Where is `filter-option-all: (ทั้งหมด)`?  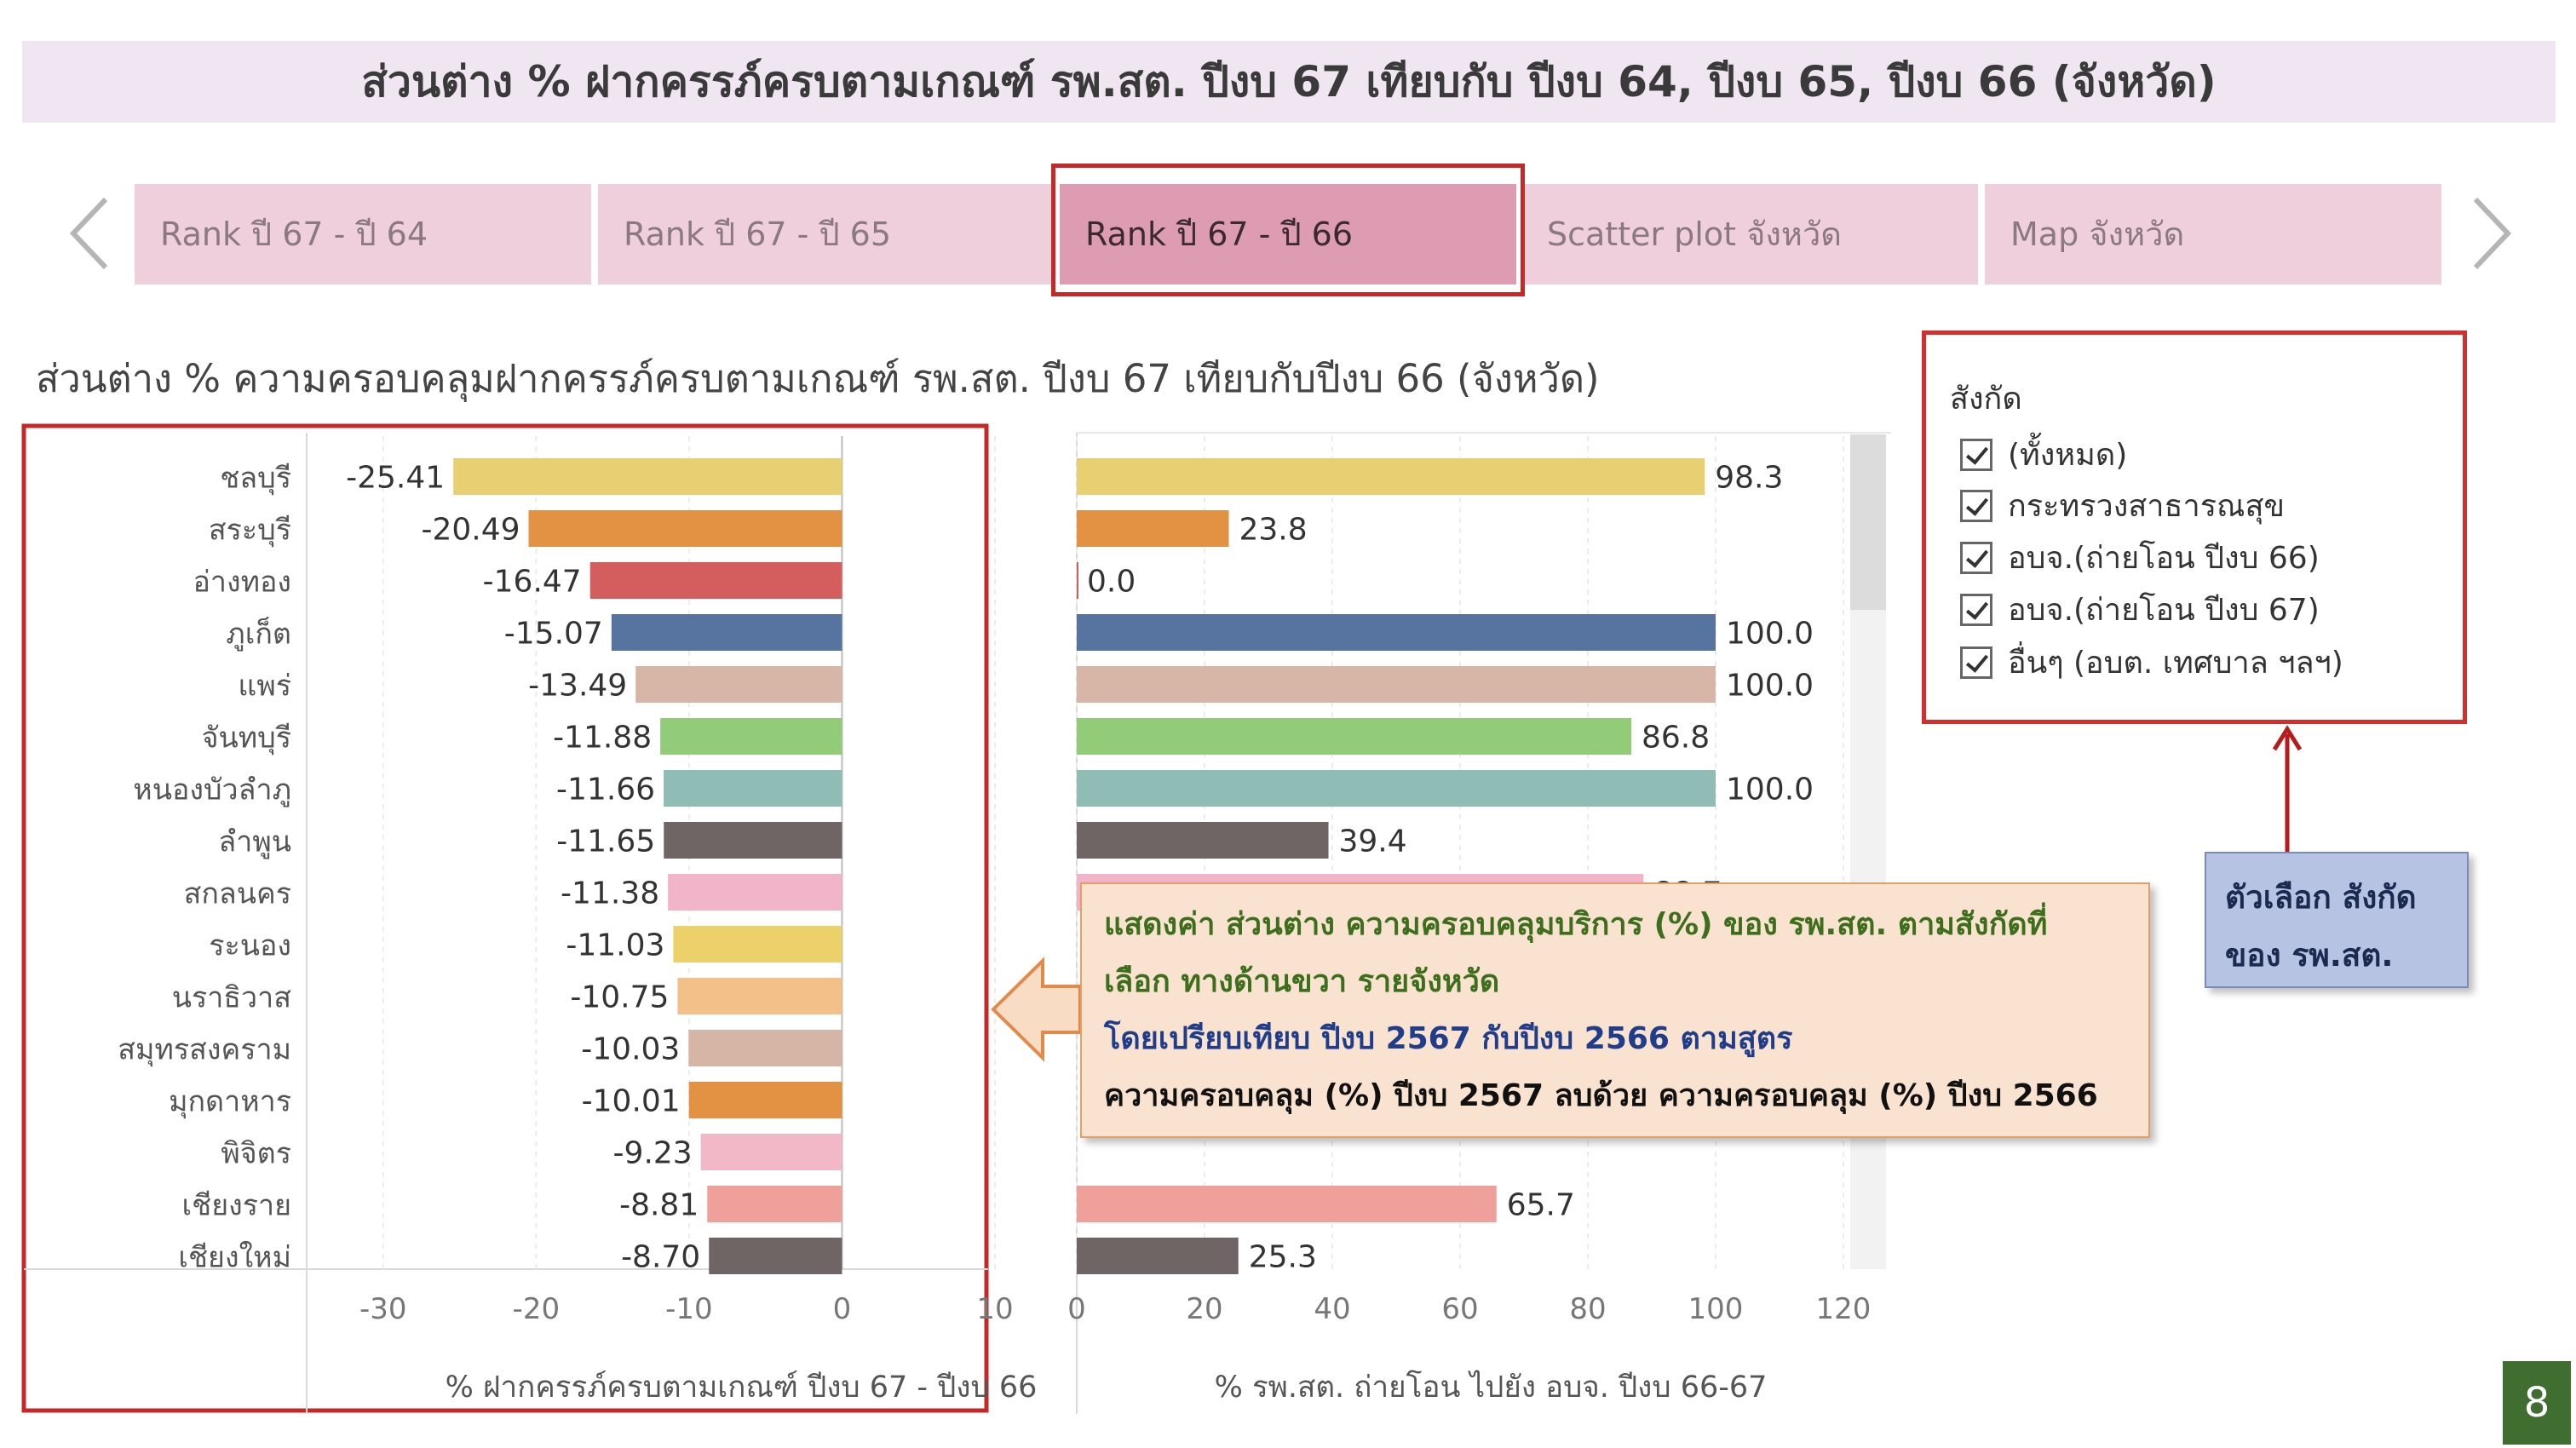 filter-option-all: (ทั้งหมด) is located at coordinates (2044, 452).